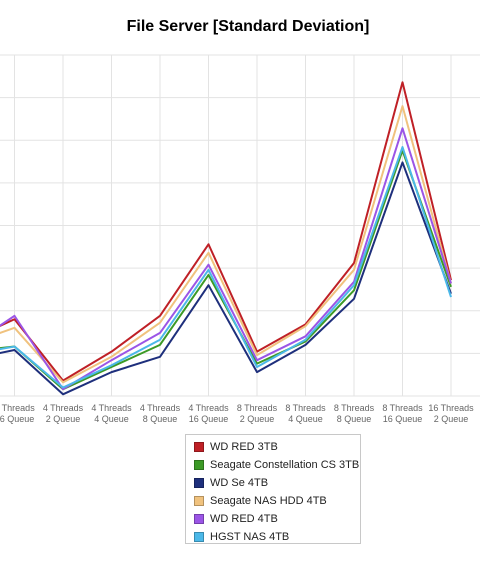 This screenshot has width=480, height=568. Describe the element at coordinates (244, 447) in the screenshot. I see `legend-label: WD RED 3TB` at that location.